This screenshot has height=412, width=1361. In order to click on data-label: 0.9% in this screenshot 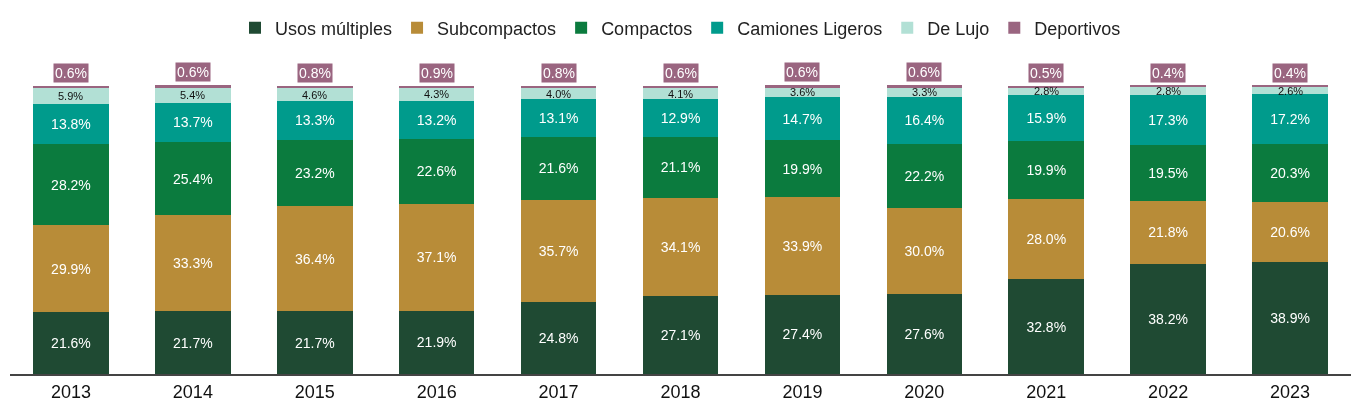, I will do `click(437, 73)`.